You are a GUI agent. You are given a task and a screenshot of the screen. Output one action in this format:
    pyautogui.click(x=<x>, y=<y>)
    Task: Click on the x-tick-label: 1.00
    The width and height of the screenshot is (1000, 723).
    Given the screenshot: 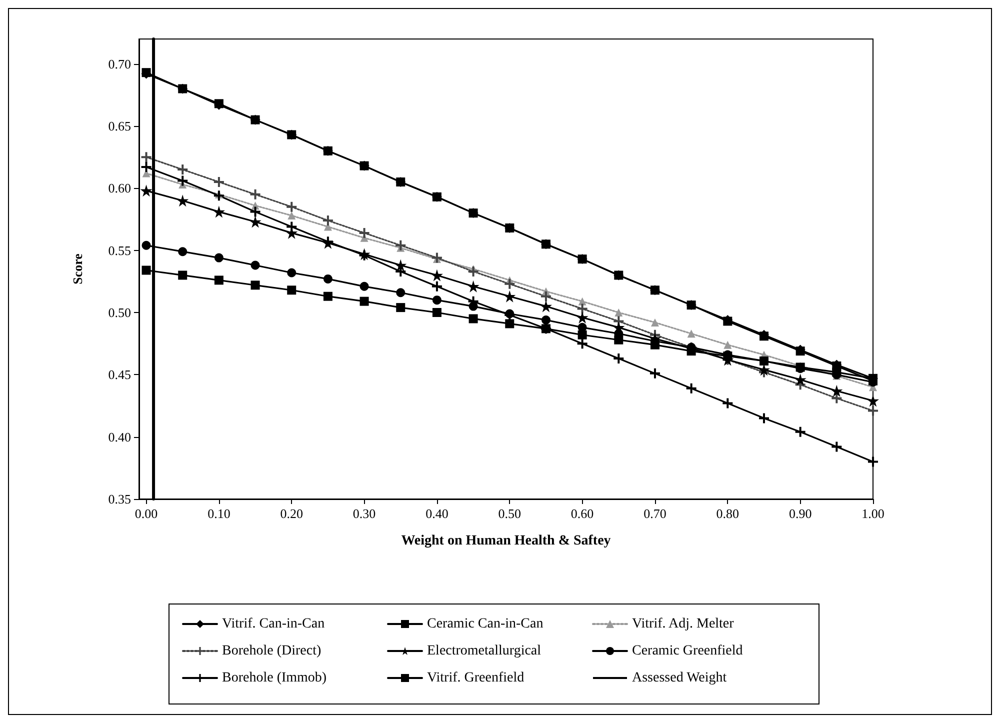 What is the action you would take?
    pyautogui.click(x=873, y=513)
    